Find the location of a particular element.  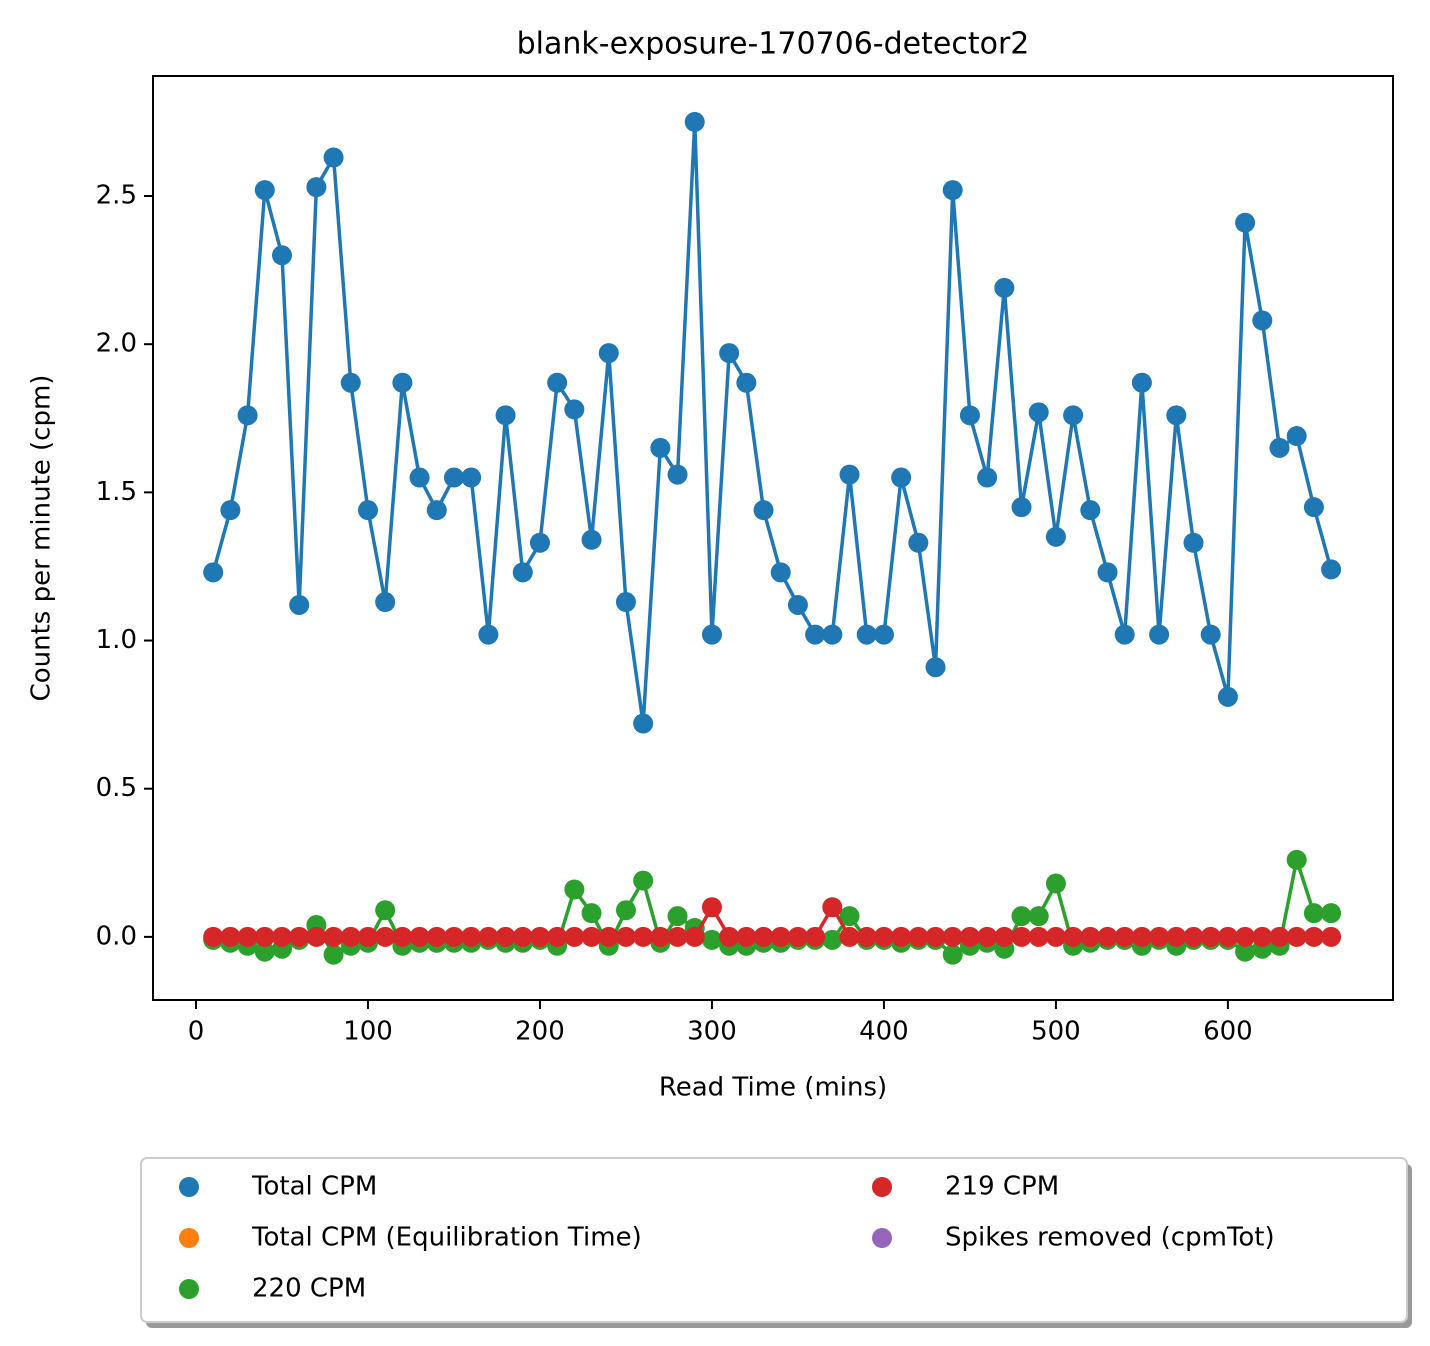

x-tick-label: 200 is located at coordinates (540, 1032).